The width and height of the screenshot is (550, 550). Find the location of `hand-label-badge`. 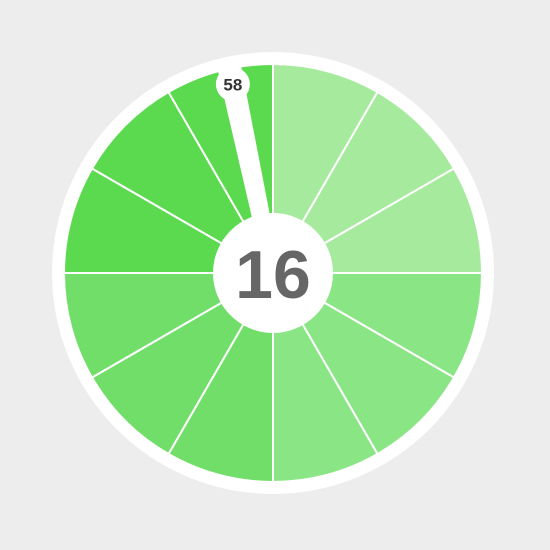

hand-label-badge is located at coordinates (232, 84).